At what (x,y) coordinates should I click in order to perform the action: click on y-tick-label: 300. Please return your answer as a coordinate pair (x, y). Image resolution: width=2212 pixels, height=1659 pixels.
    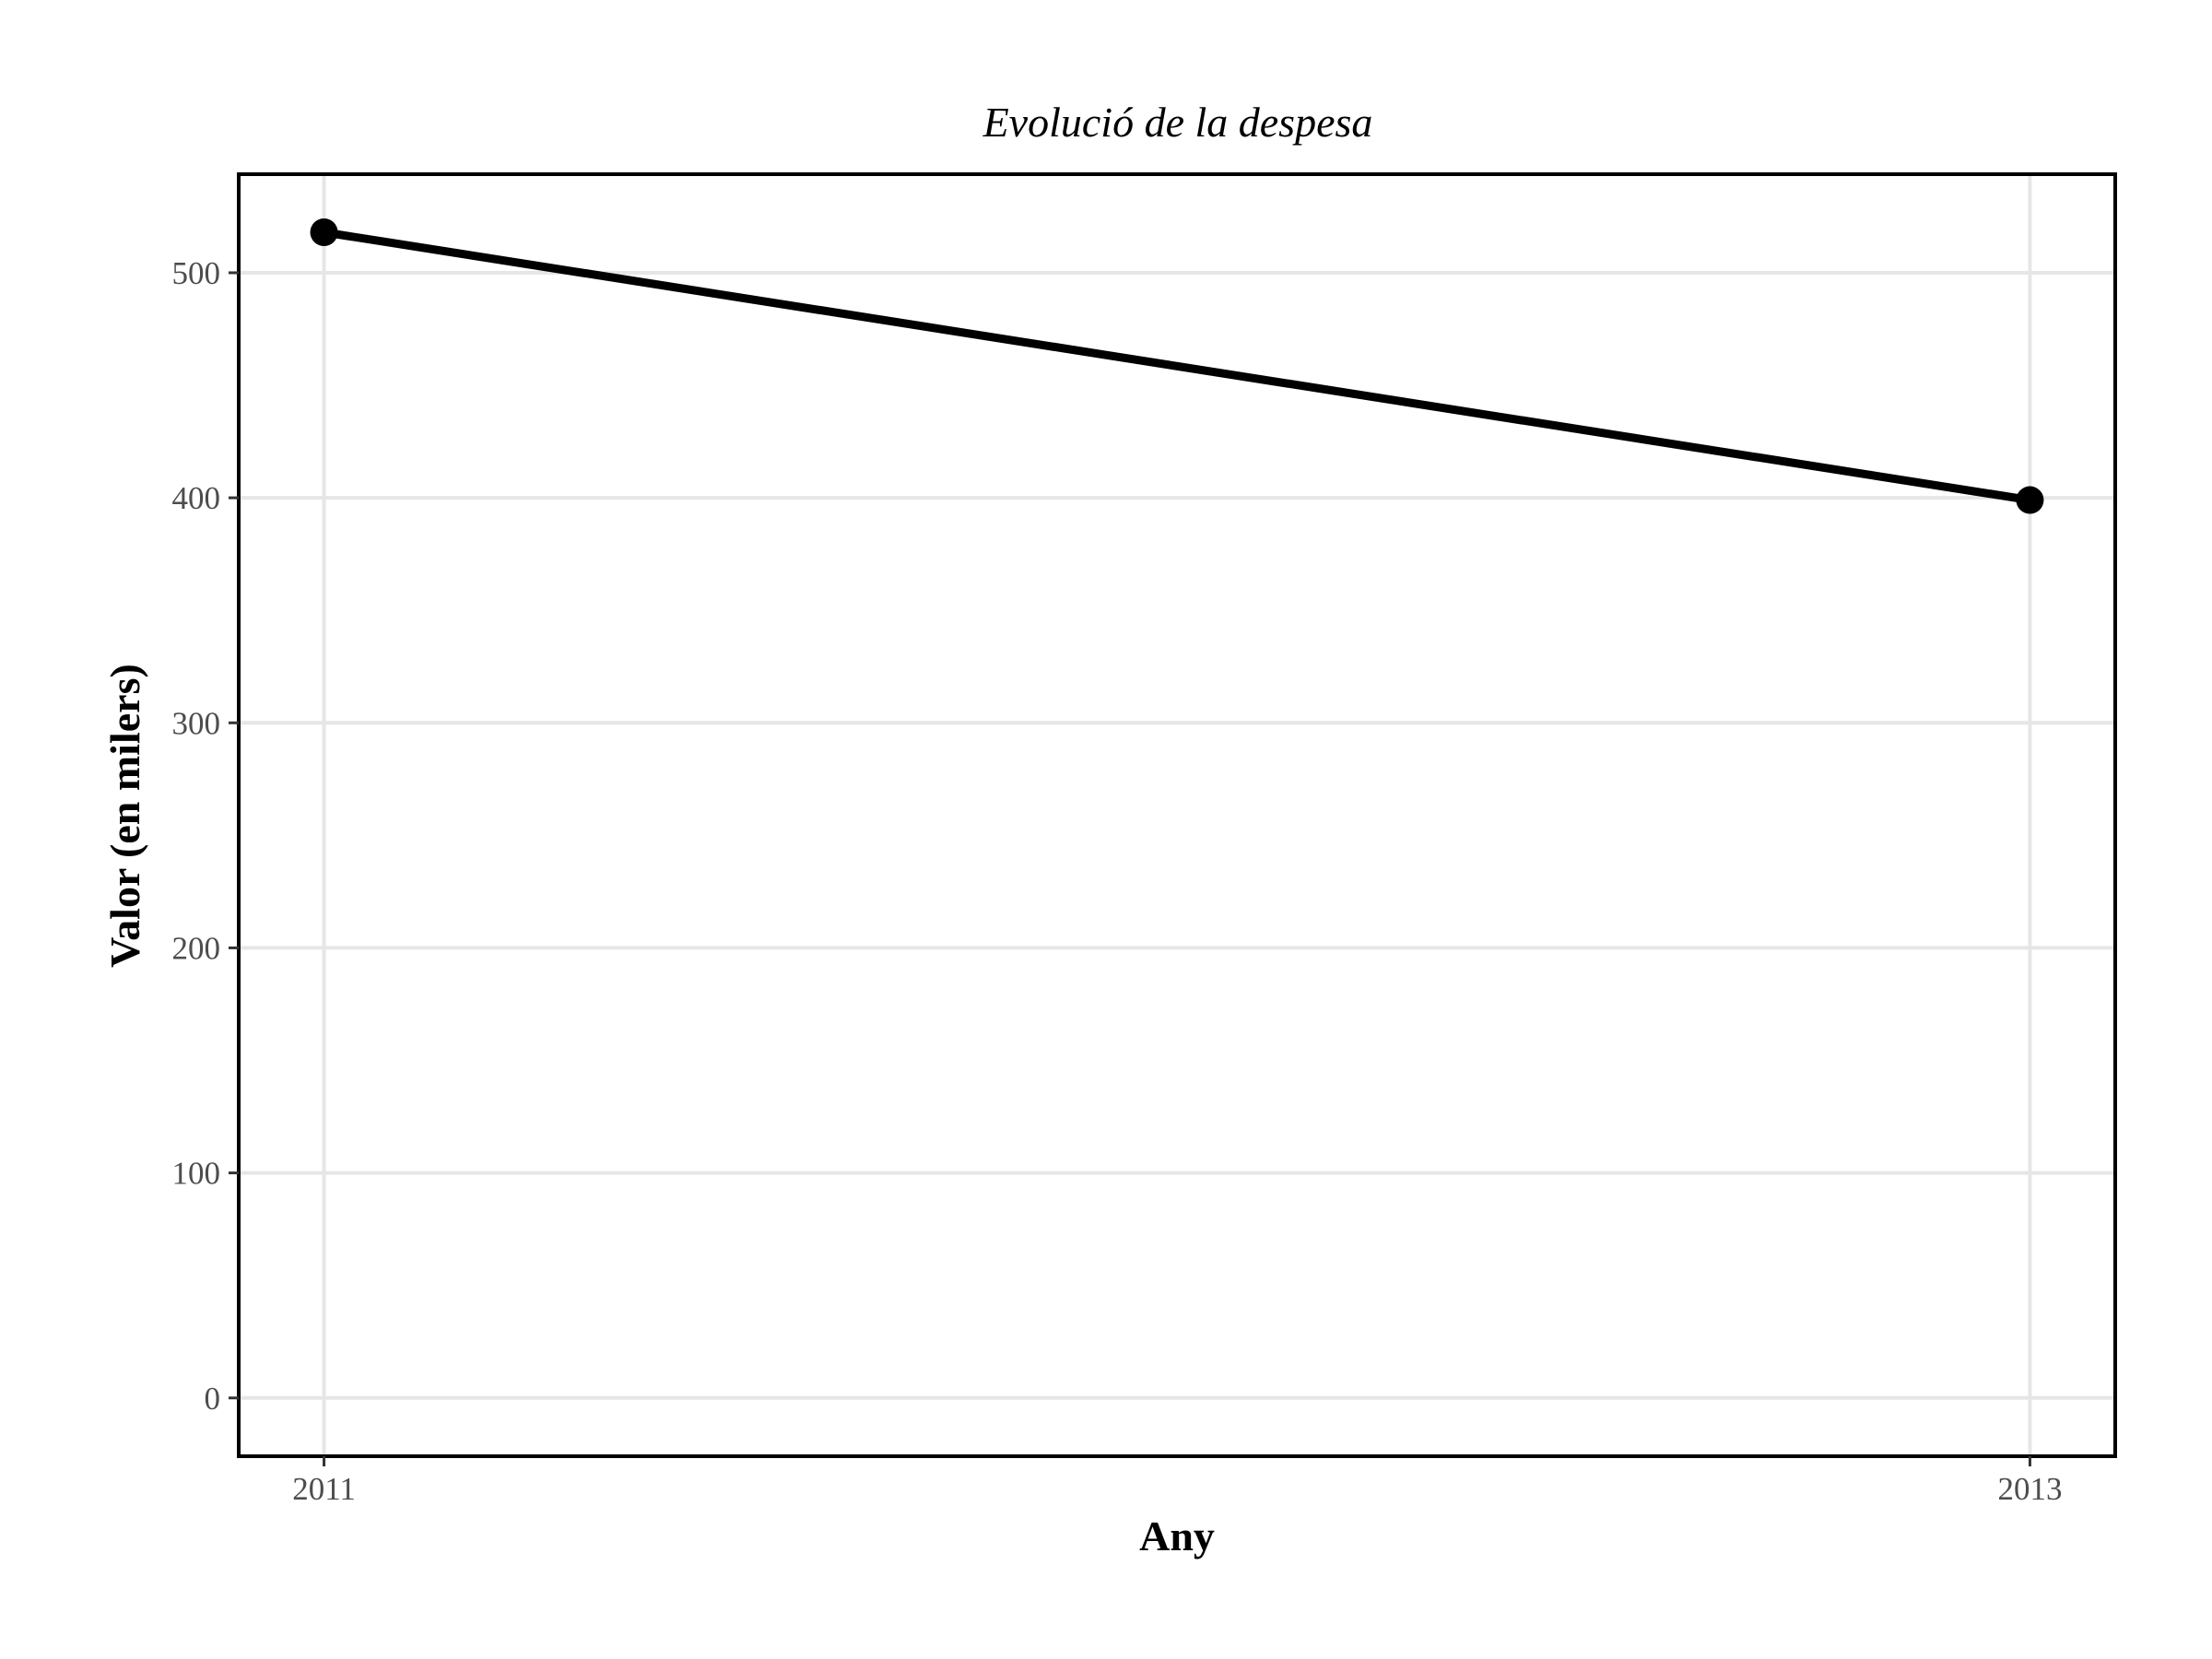
    Looking at the image, I should click on (196, 723).